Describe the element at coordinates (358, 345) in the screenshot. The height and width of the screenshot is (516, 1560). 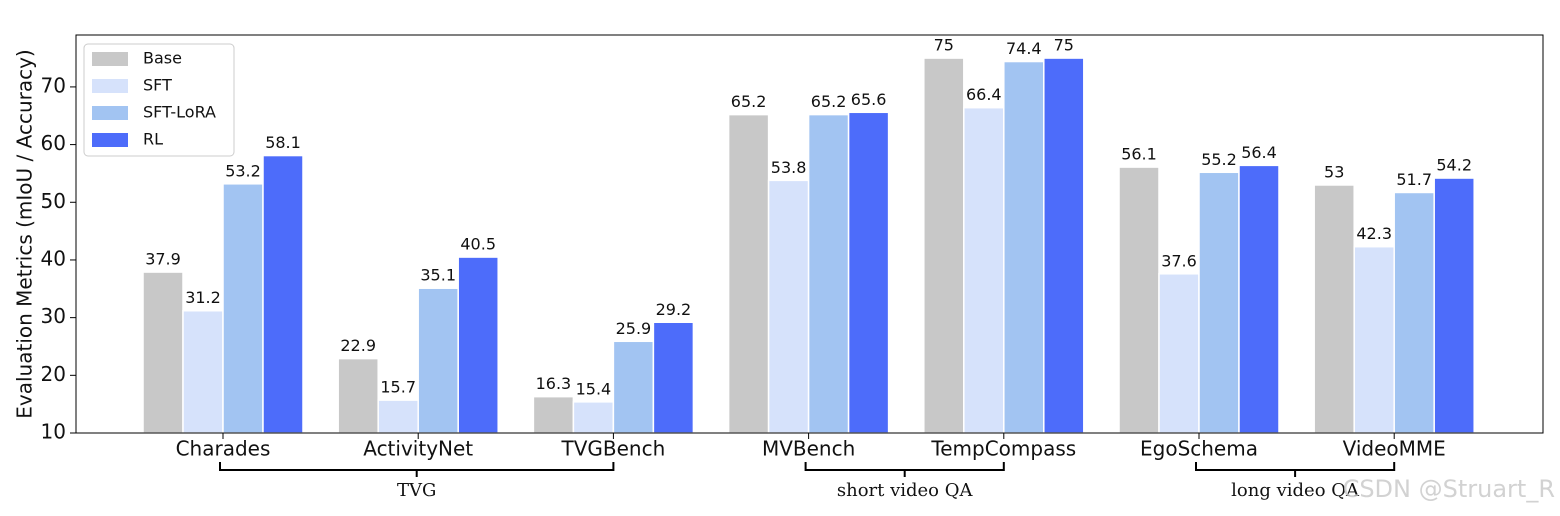
I see `value-label: 22.9` at that location.